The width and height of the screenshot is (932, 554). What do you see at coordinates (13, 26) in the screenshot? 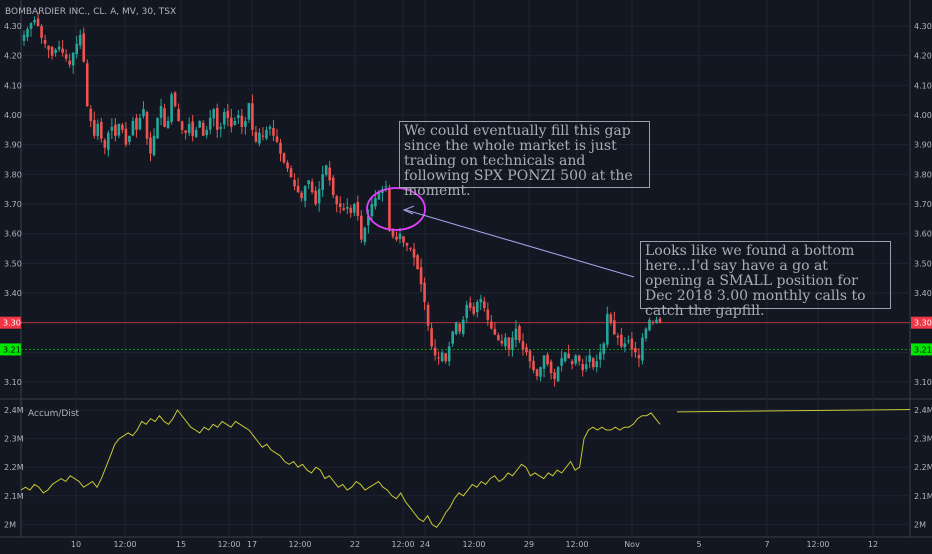
I see `y-tick-label-left: 4.30` at bounding box center [13, 26].